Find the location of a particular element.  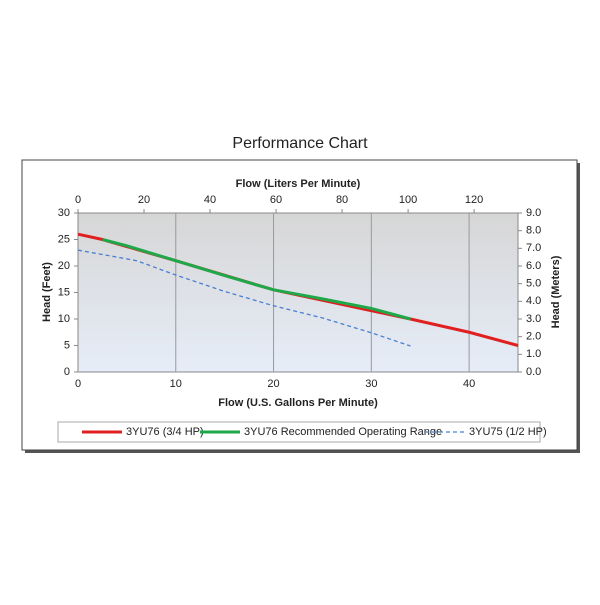

y-tick-label: 20 is located at coordinates (64, 266).